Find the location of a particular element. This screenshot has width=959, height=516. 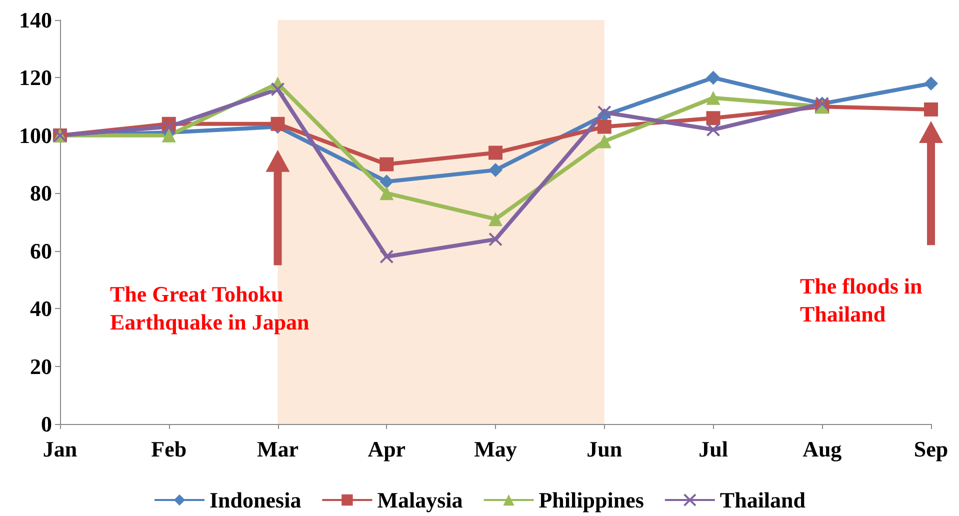

legend-label: Malaysia is located at coordinates (420, 500).